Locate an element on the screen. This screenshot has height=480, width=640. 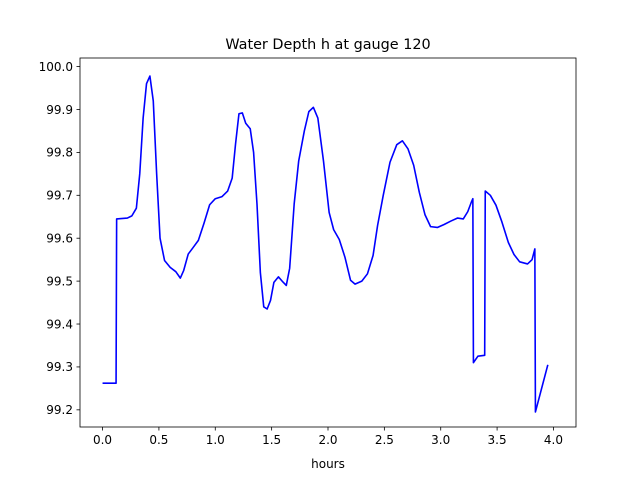
y-axis: 99.2 99.3 99.4 99.5 99.6 99.7 99.8 99.9 100.0 is located at coordinates (59, 238).